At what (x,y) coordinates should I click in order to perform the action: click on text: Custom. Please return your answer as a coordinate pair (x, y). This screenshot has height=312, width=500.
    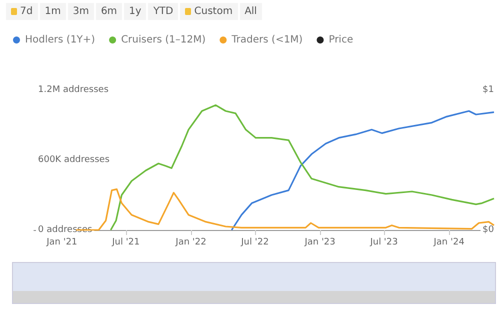
    Looking at the image, I should click on (209, 11).